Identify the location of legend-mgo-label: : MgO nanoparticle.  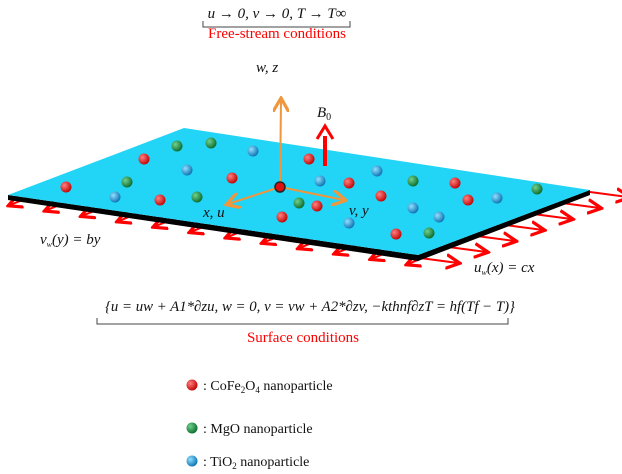
(258, 429).